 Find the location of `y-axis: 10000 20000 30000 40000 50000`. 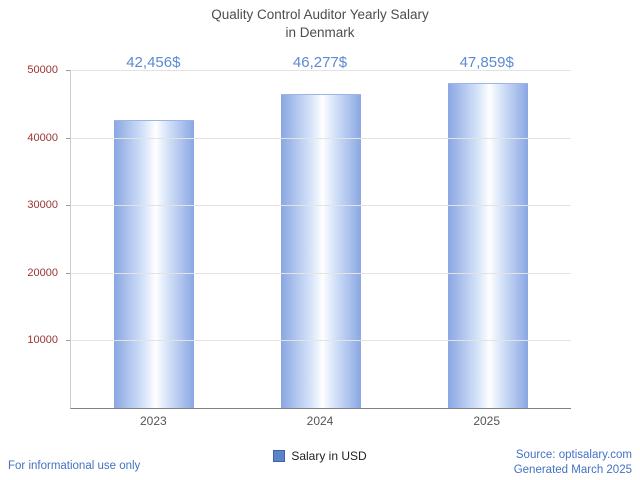

y-axis: 10000 20000 30000 40000 50000 is located at coordinates (35, 236).